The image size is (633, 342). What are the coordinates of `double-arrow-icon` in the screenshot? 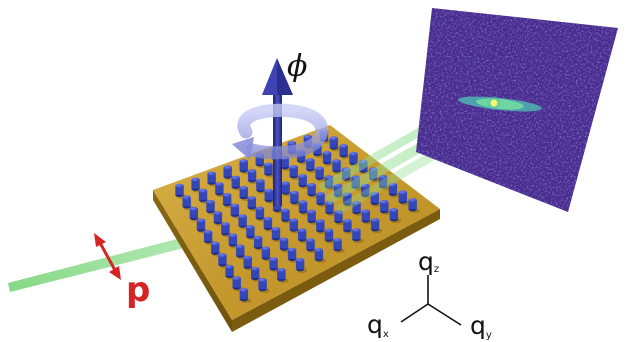 It's located at (107, 256).